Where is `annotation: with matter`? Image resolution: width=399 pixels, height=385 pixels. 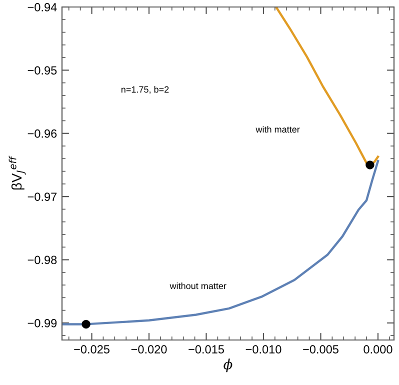 annotation: with matter is located at coordinates (278, 129).